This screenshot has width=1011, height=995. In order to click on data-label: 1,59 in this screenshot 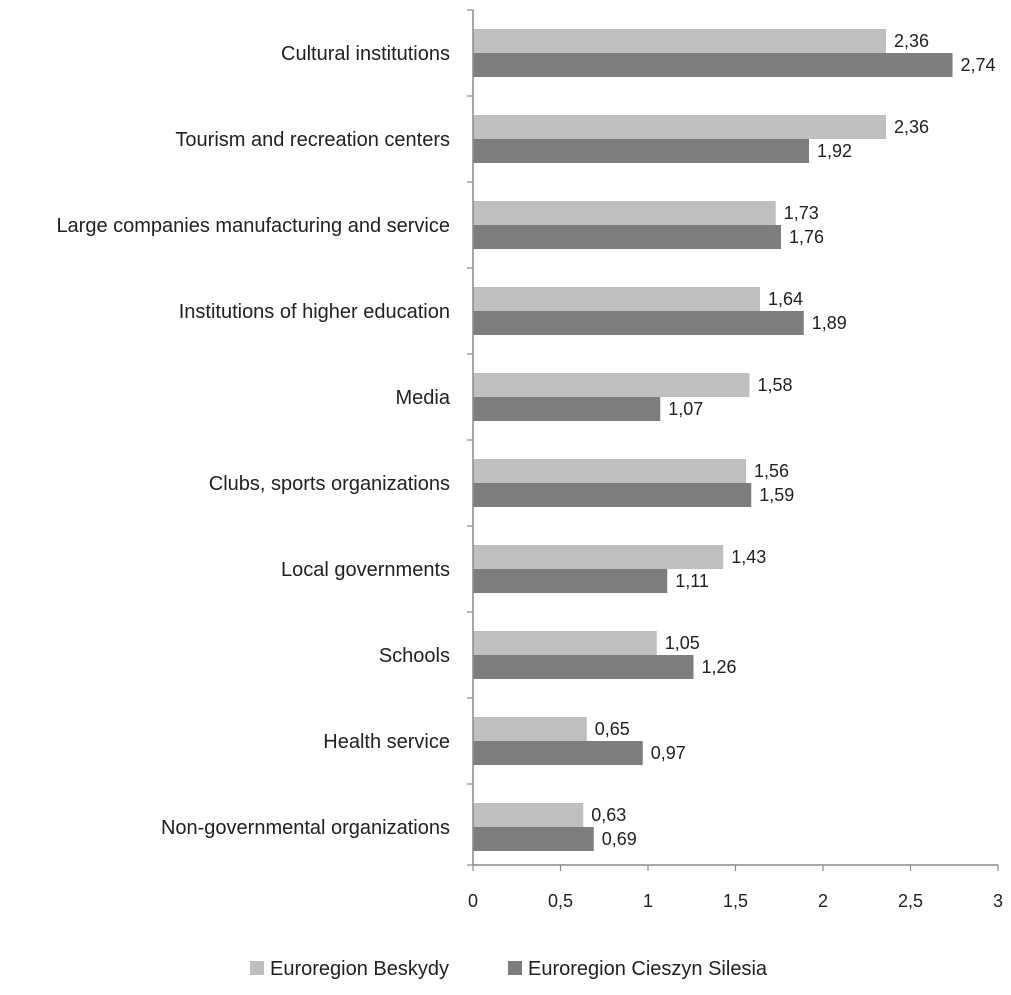, I will do `click(776, 495)`.